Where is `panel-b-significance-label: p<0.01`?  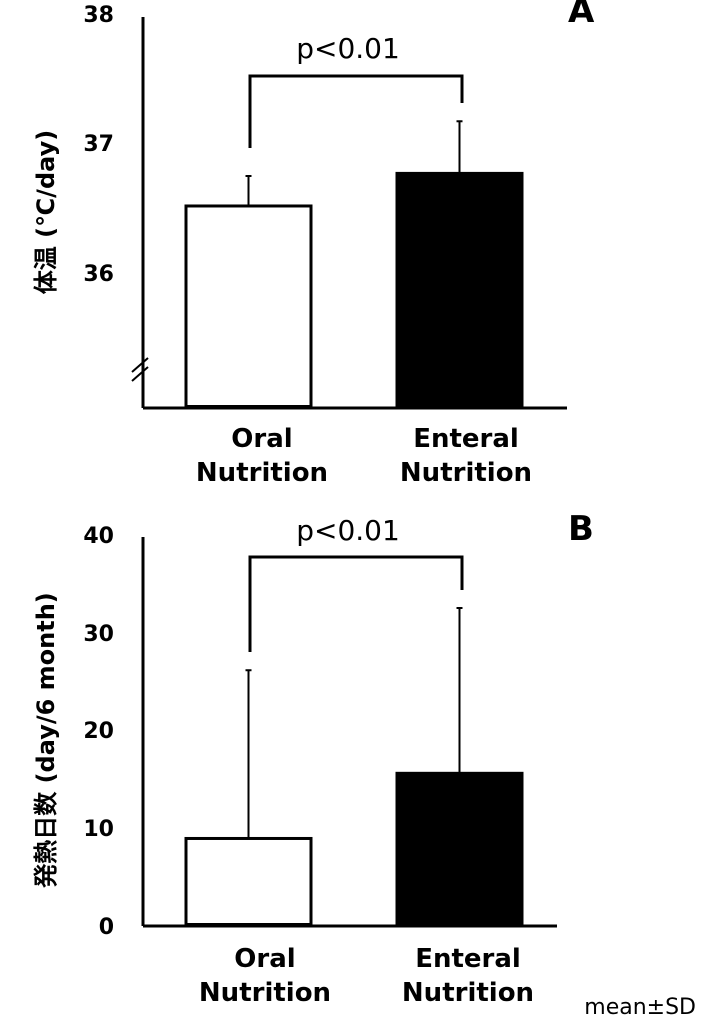 panel-b-significance-label: p<0.01 is located at coordinates (348, 530).